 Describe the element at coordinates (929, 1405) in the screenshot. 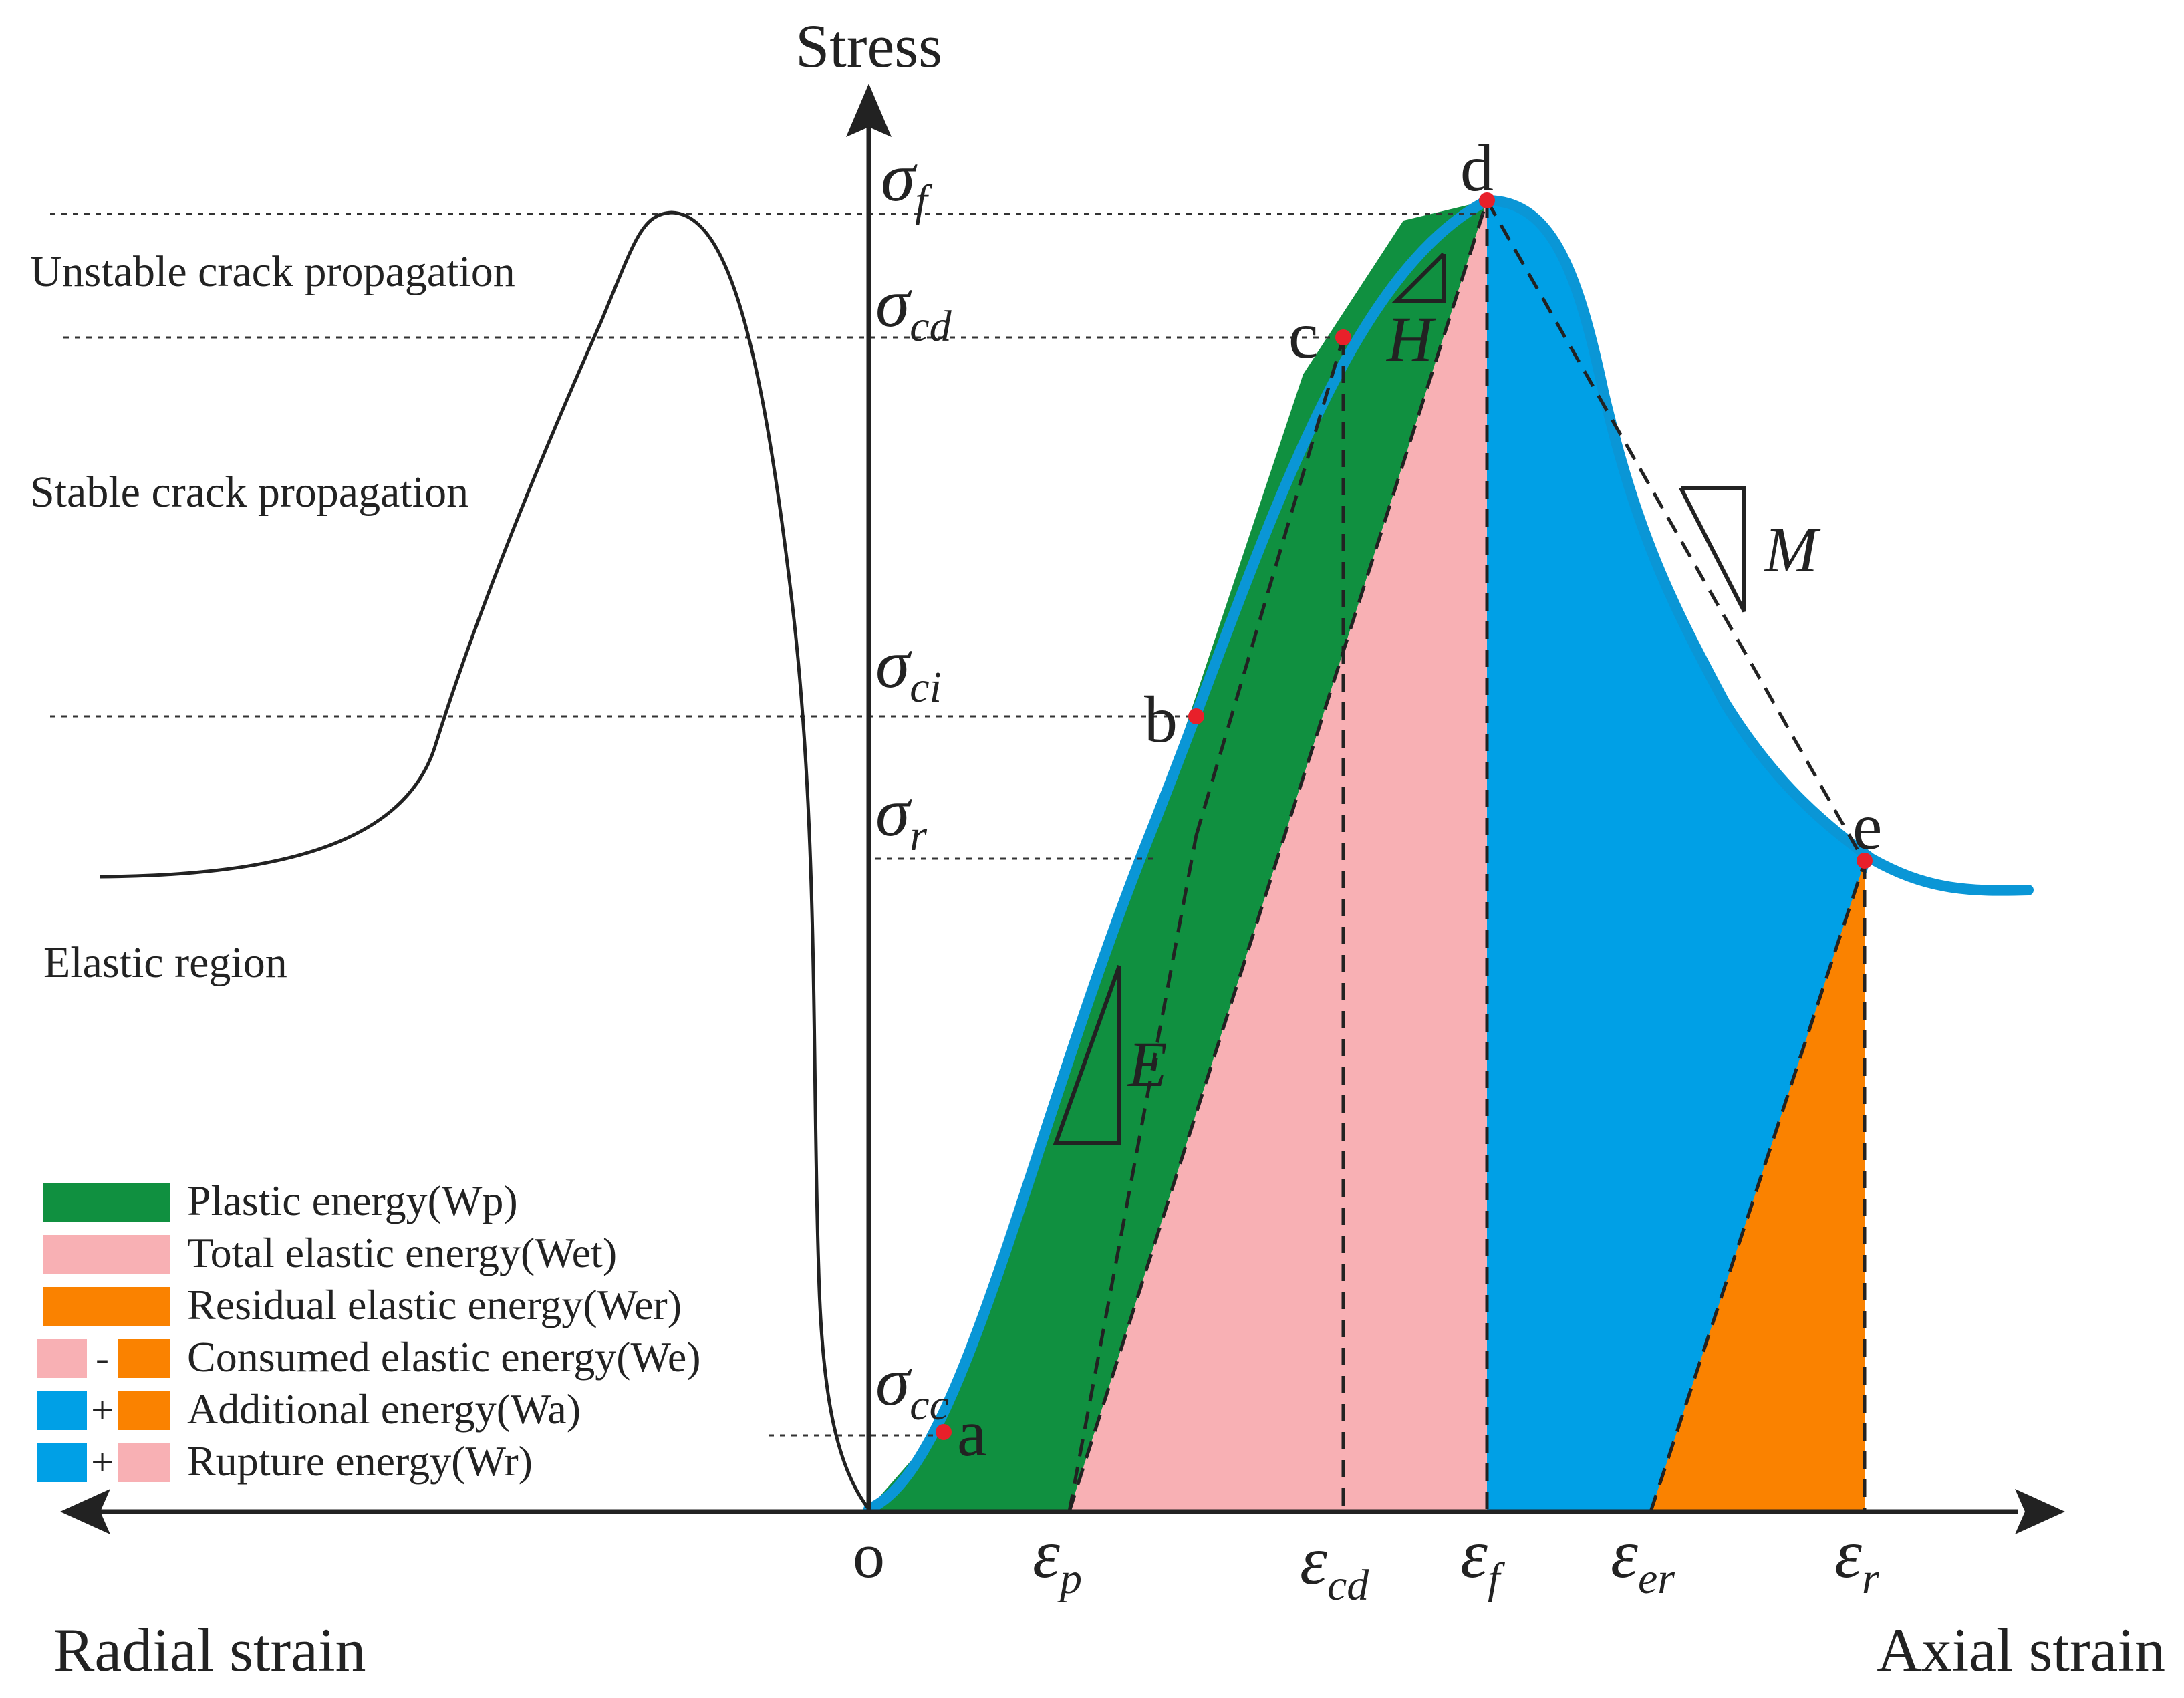

I see `sigma-cc-sub: cc` at that location.